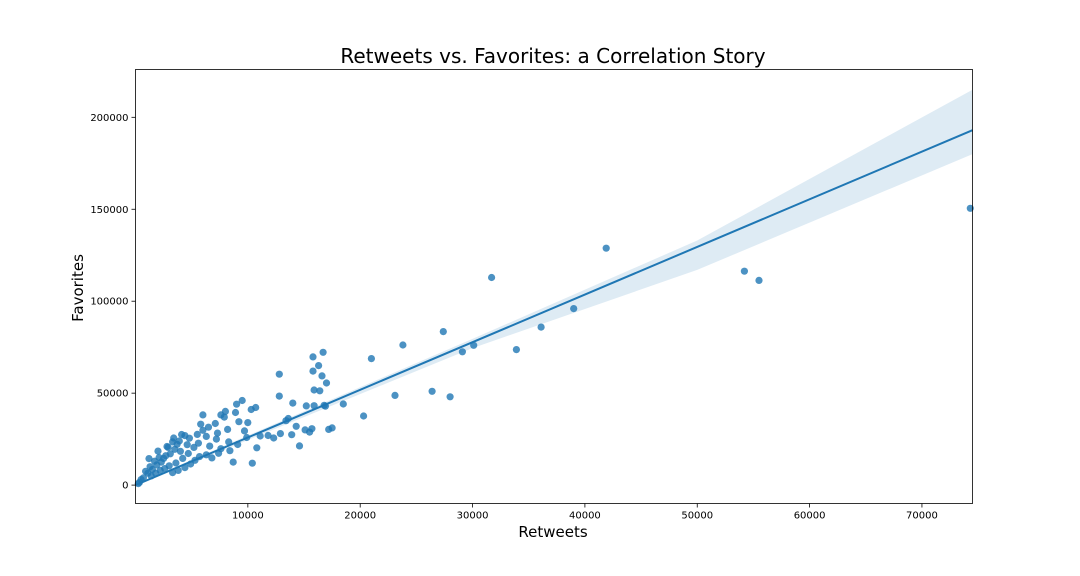 The height and width of the screenshot is (576, 1080). What do you see at coordinates (109, 302) in the screenshot?
I see `y-tick-label: 100000` at bounding box center [109, 302].